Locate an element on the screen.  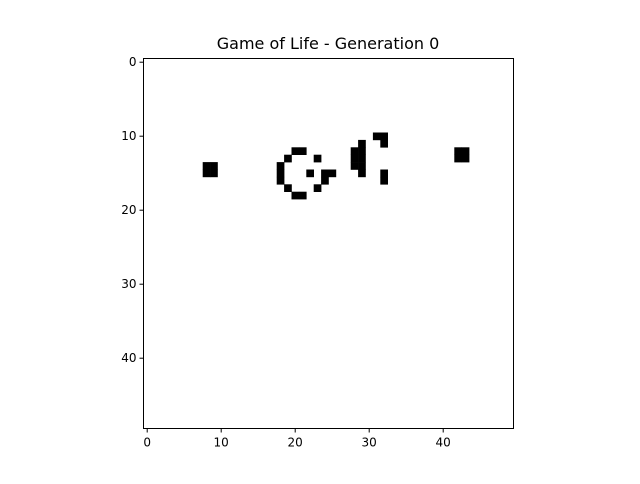
x-tick-label: 10 is located at coordinates (221, 443).